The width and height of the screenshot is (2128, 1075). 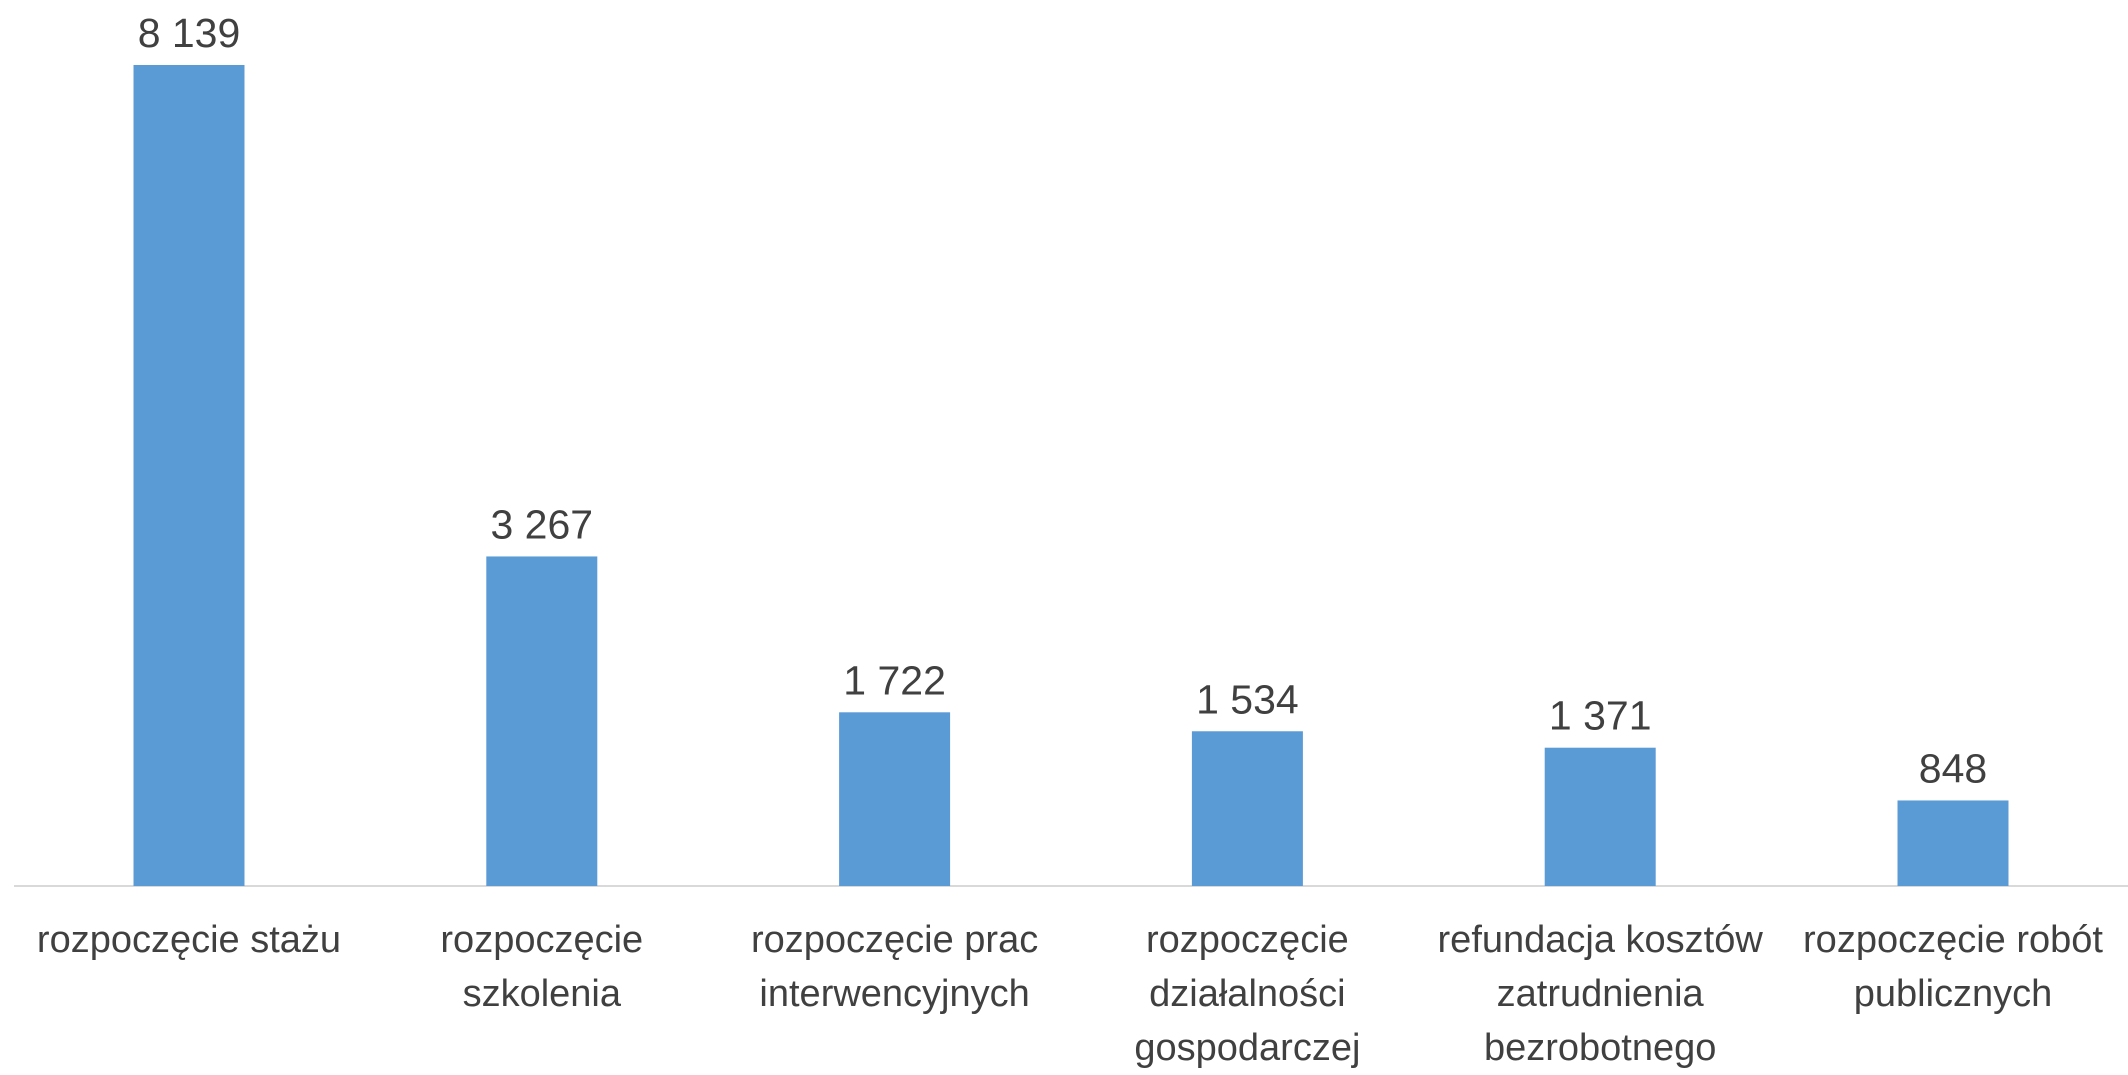 What do you see at coordinates (1953, 967) in the screenshot?
I see `x-tick-label: rozpoczęcie robót publicznych` at bounding box center [1953, 967].